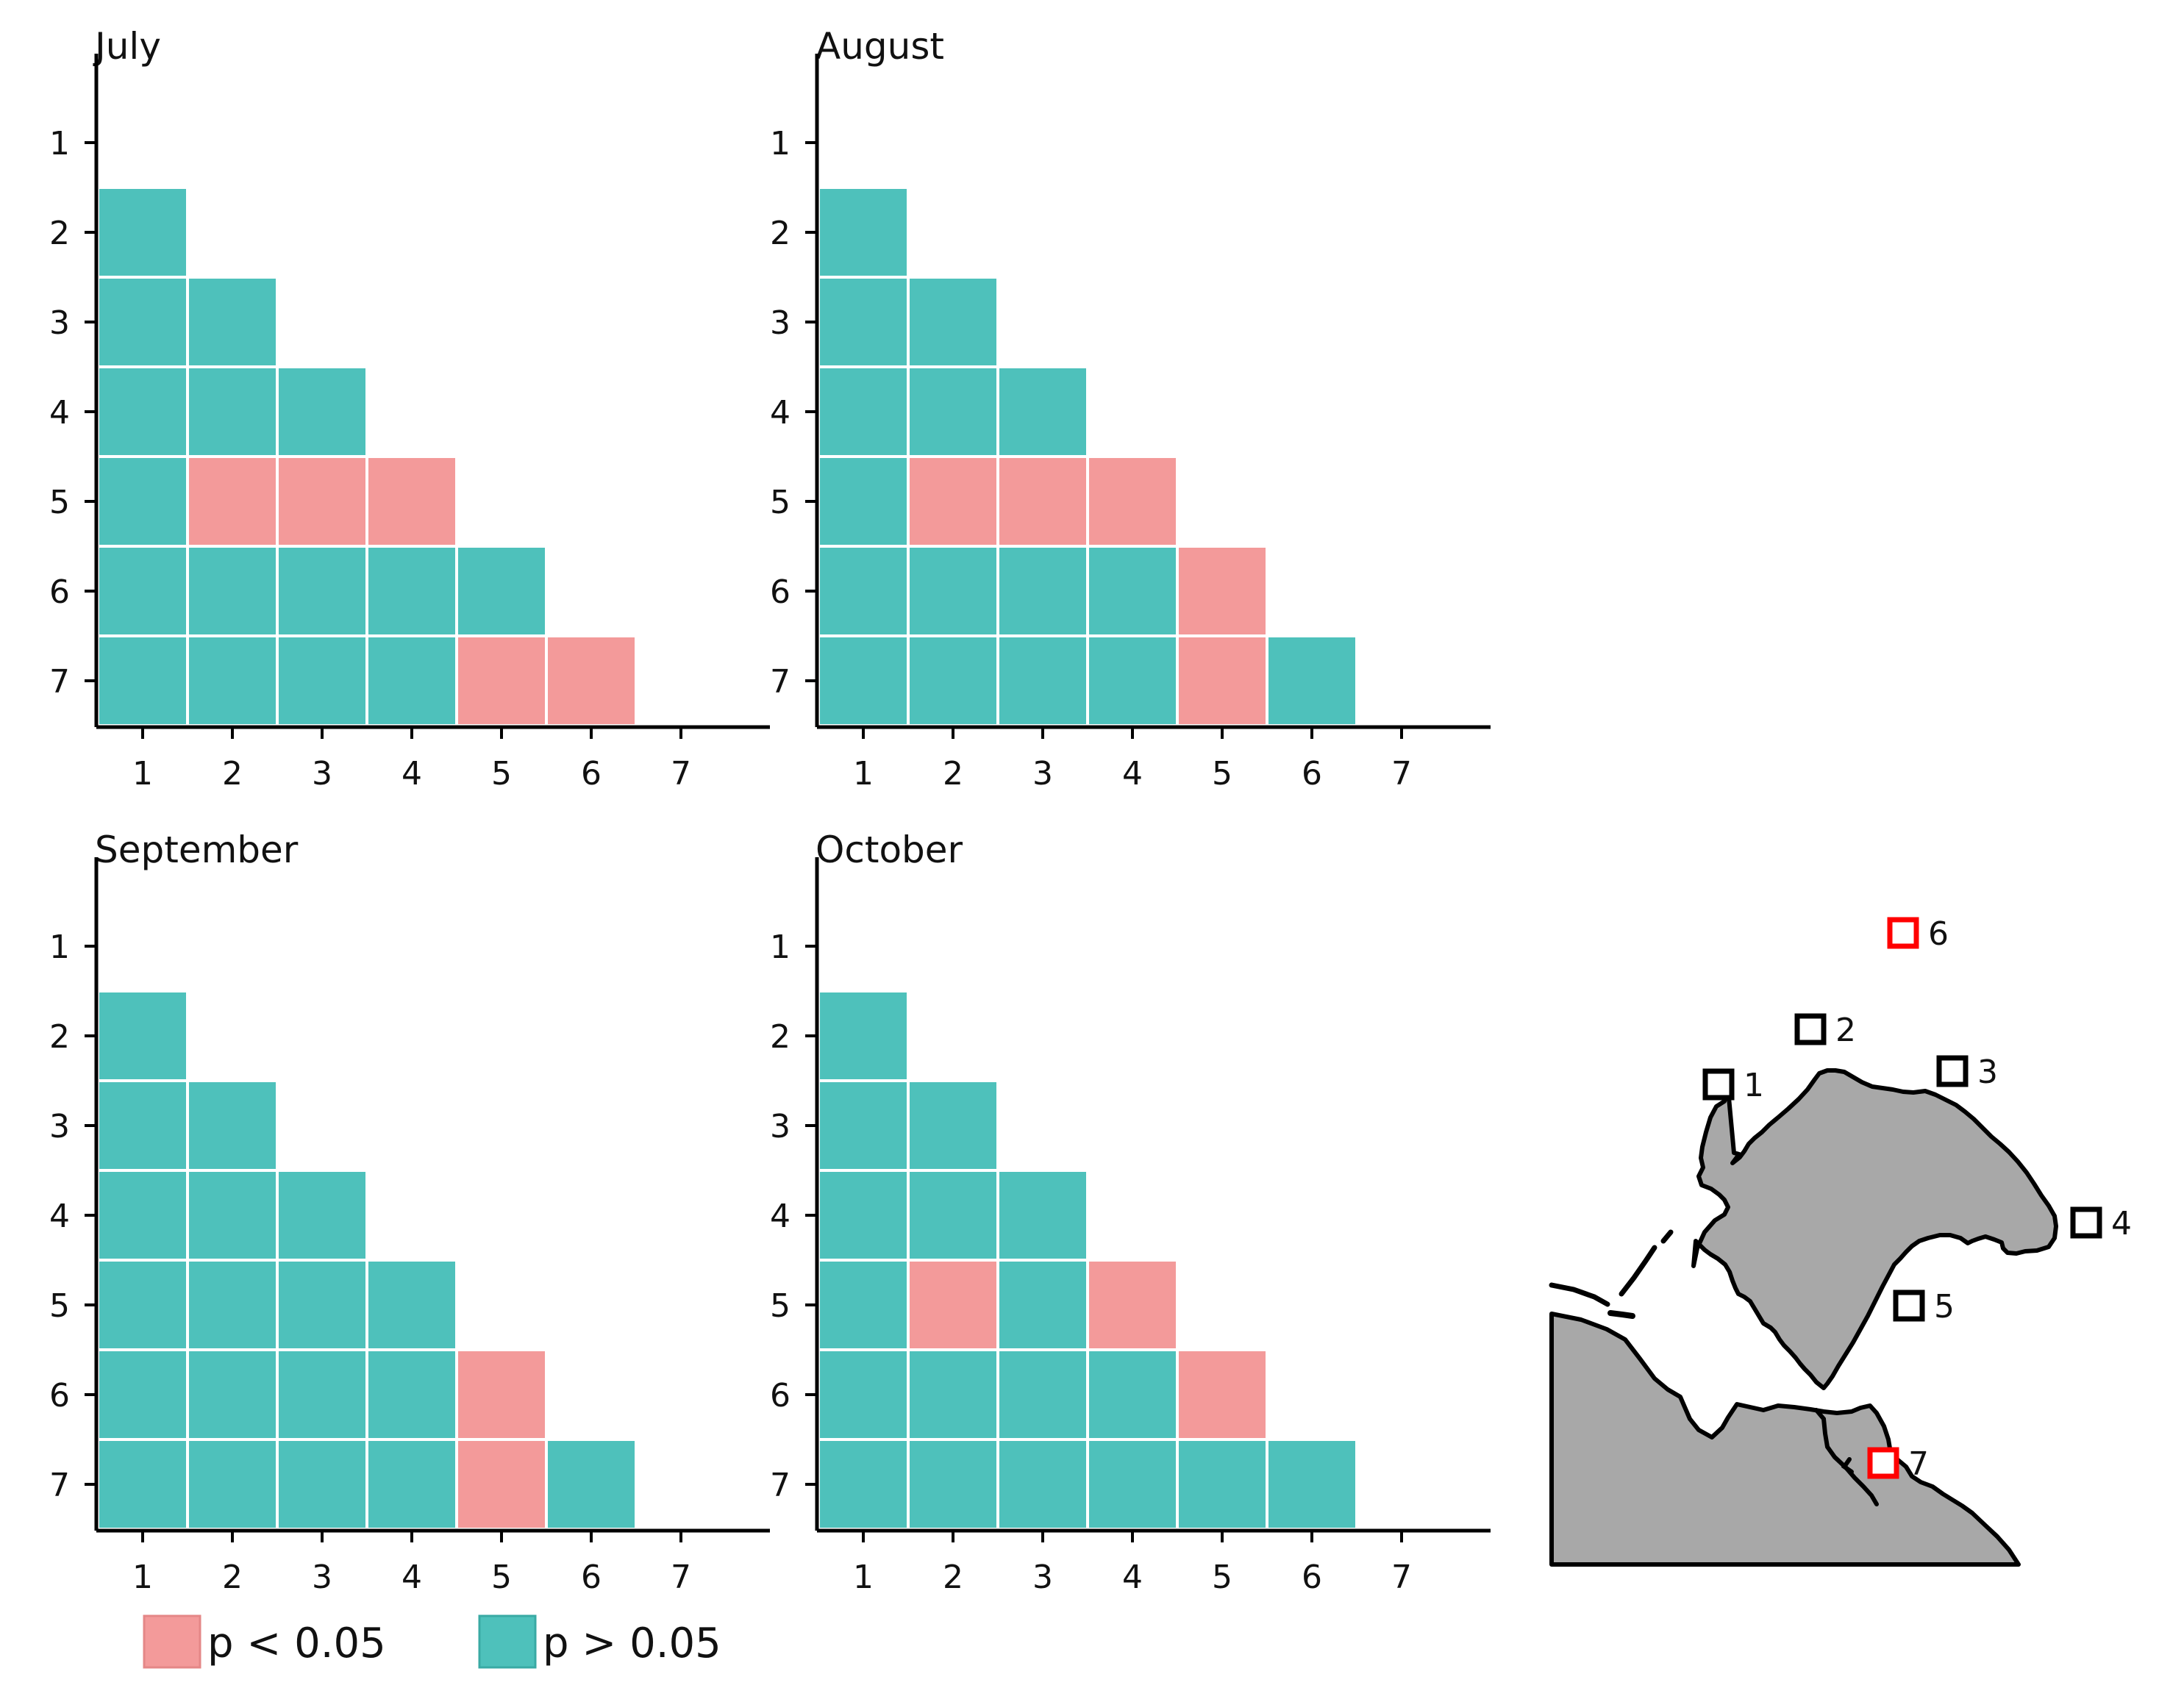 This screenshot has width=2184, height=1699. What do you see at coordinates (1938, 934) in the screenshot?
I see `site-label: 6` at bounding box center [1938, 934].